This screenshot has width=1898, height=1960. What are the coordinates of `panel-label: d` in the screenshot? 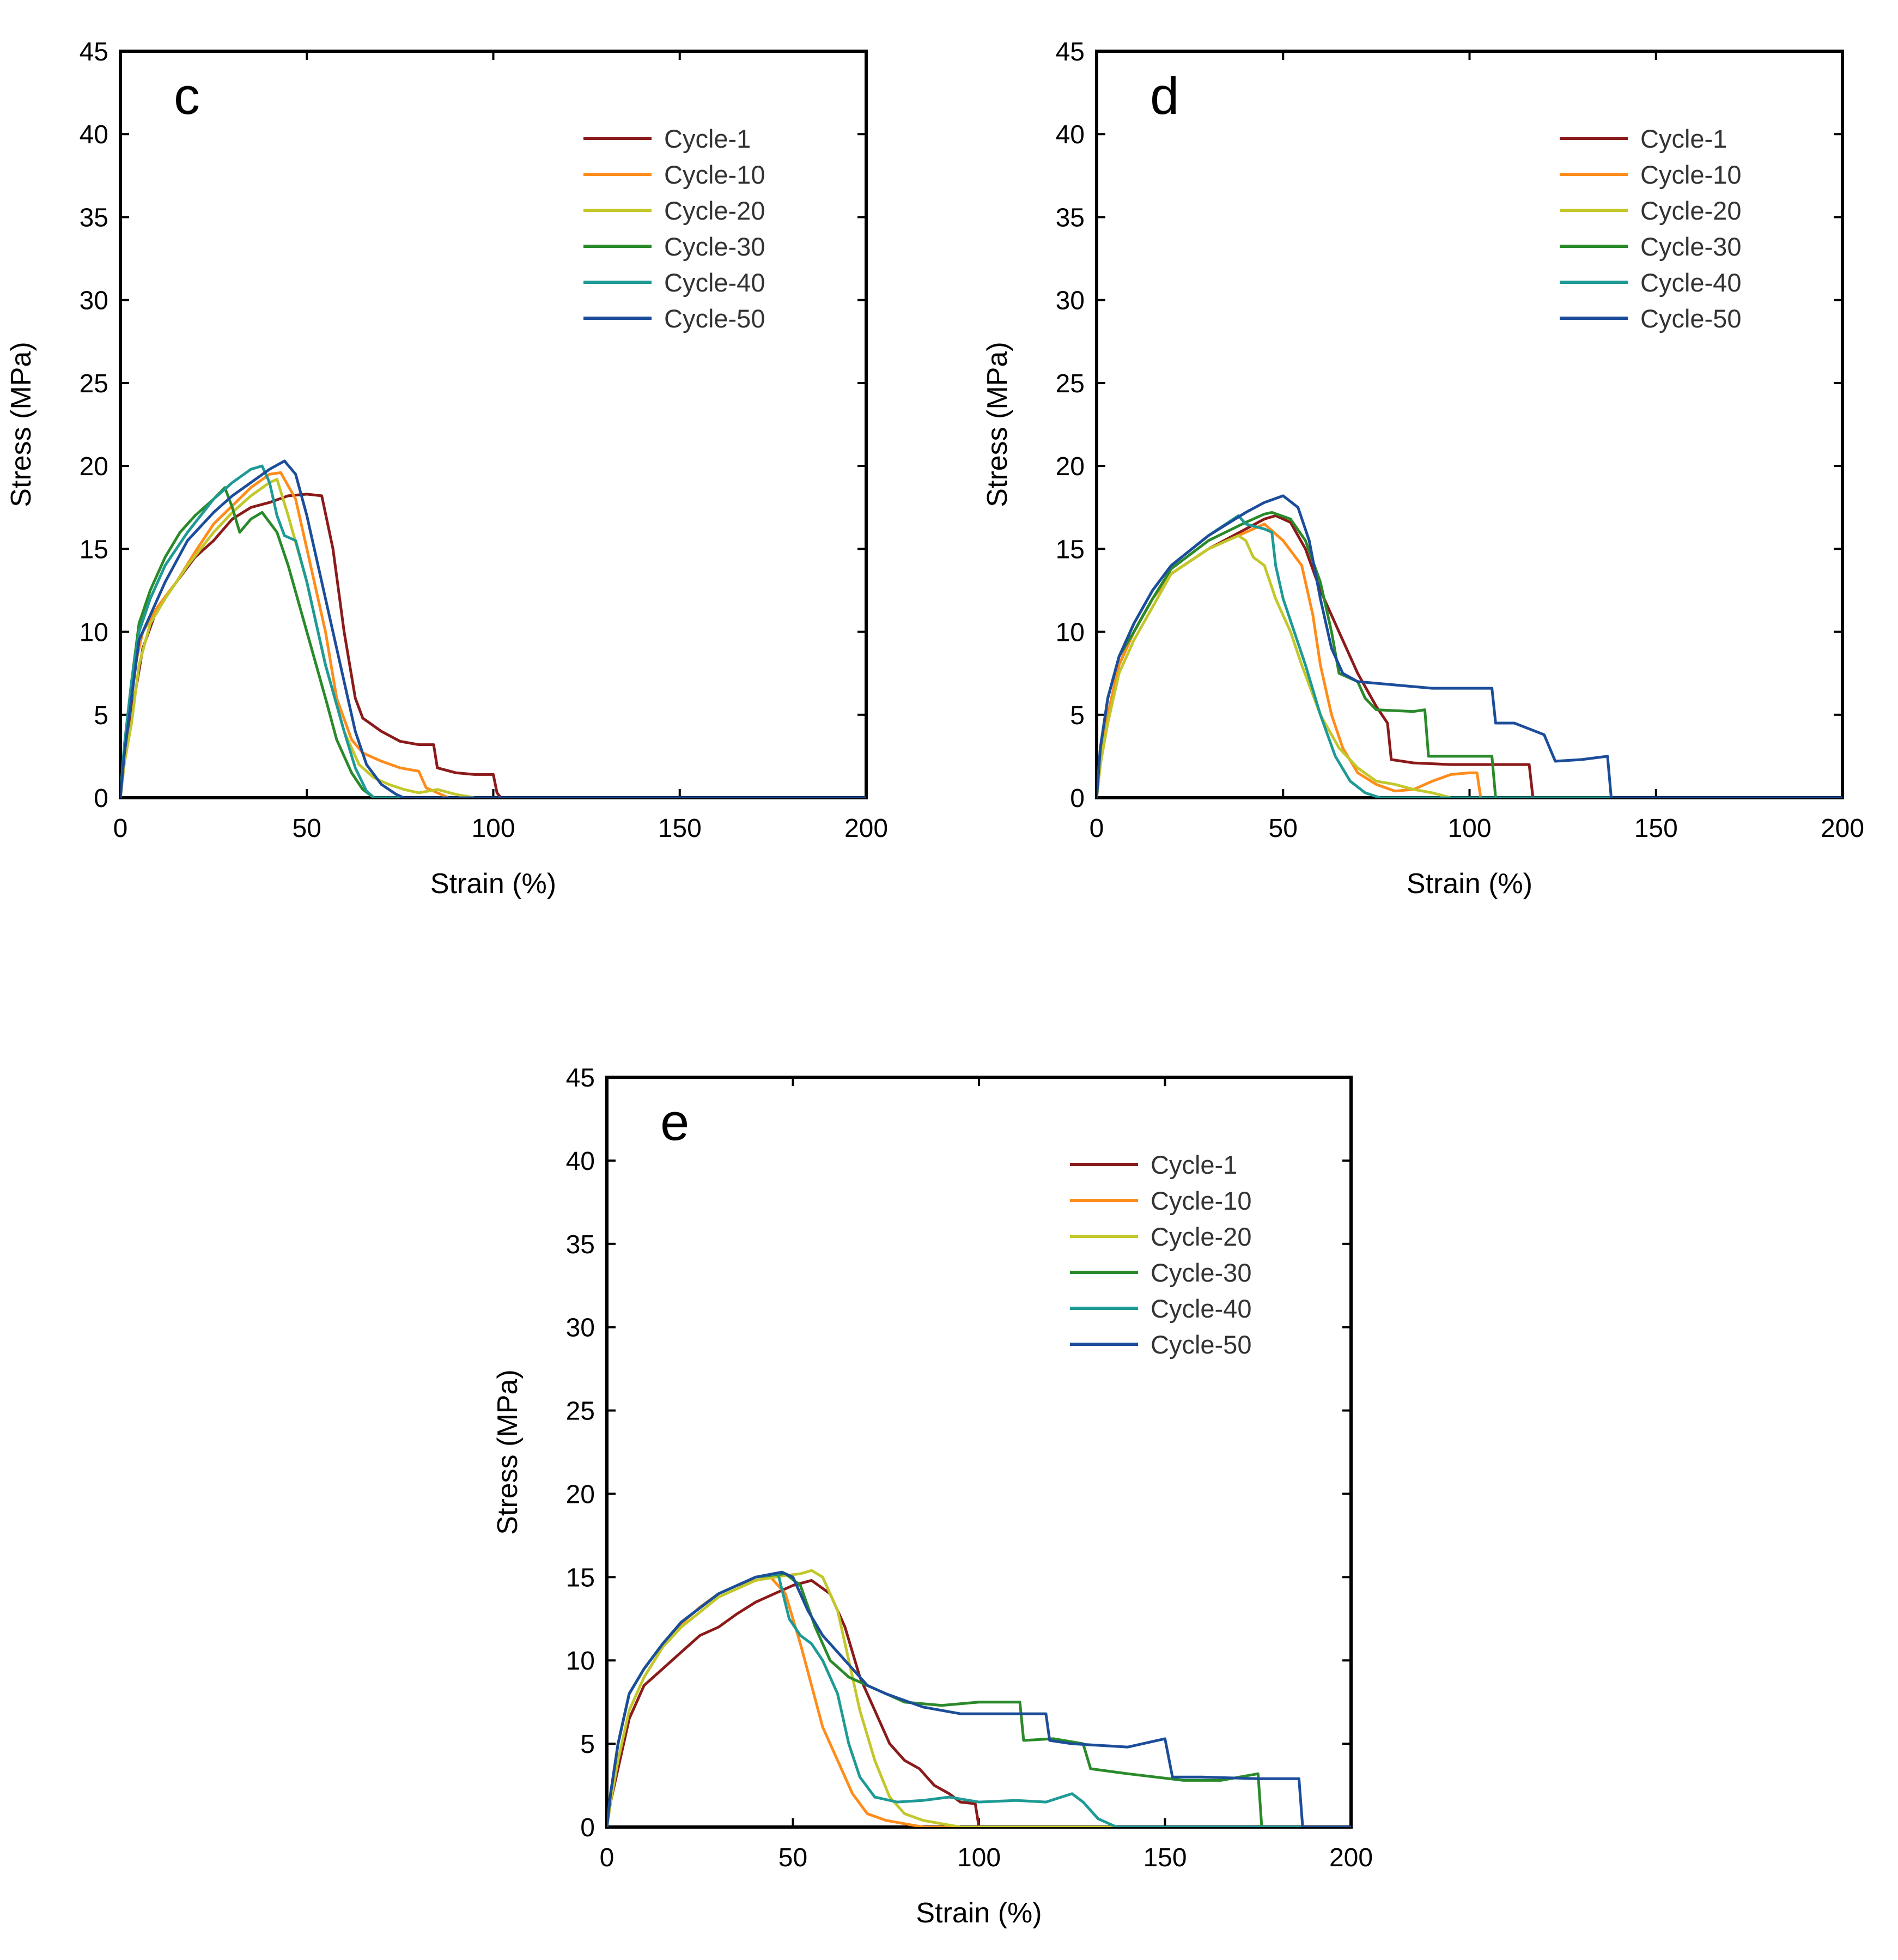 It's located at (1164, 96).